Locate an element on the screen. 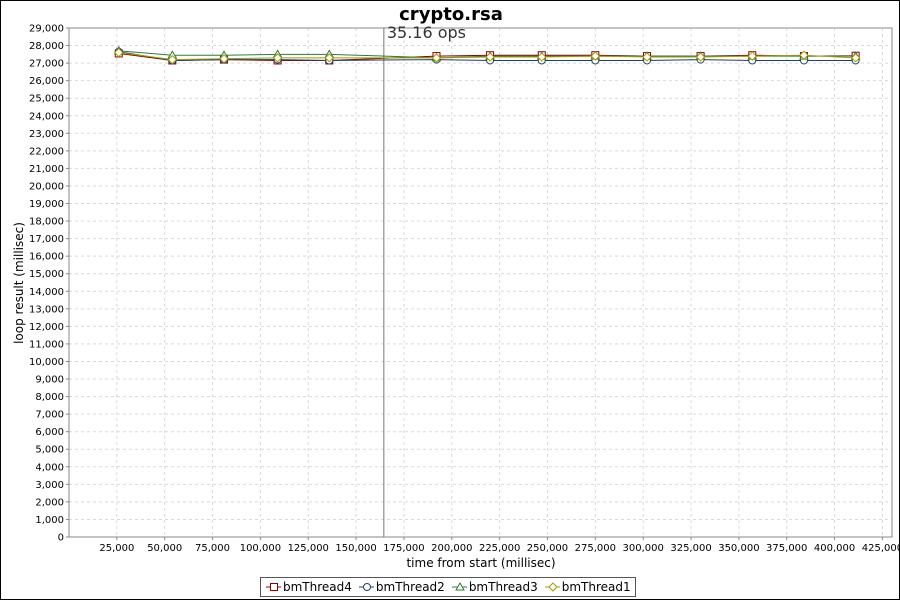 The image size is (900, 600). y-tick-label: 10,000 is located at coordinates (46, 362).